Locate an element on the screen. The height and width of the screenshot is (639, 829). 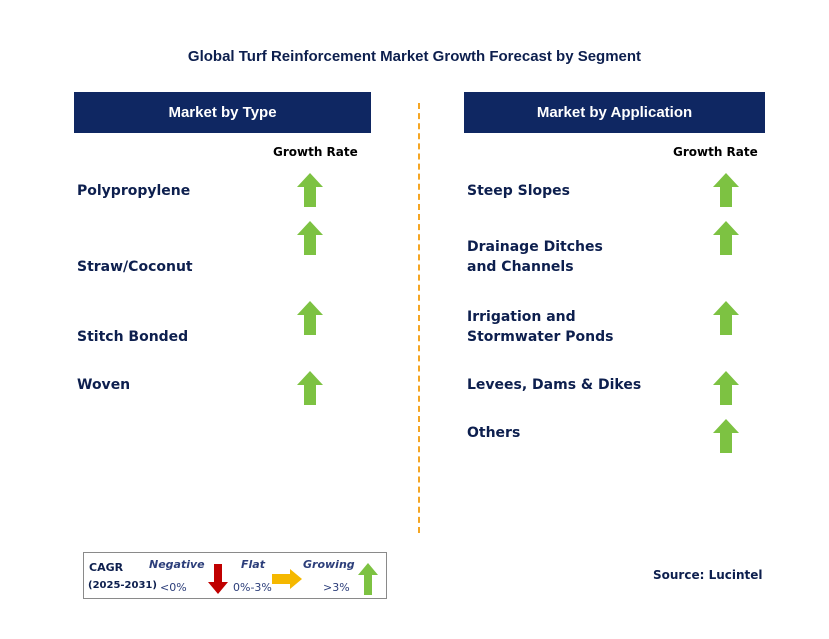
panel-divider is located at coordinates (419, 318).